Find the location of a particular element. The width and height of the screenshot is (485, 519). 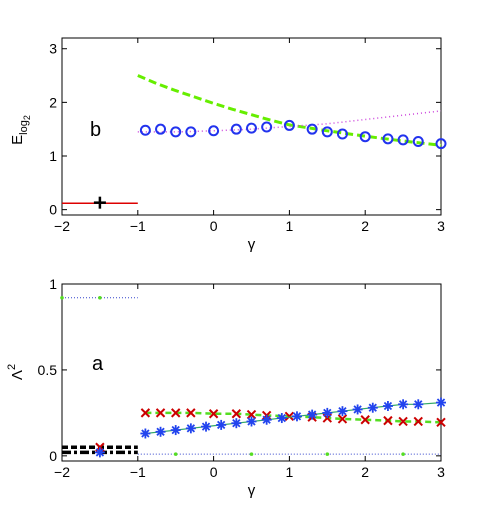

series-line is located at coordinates (289, 110).